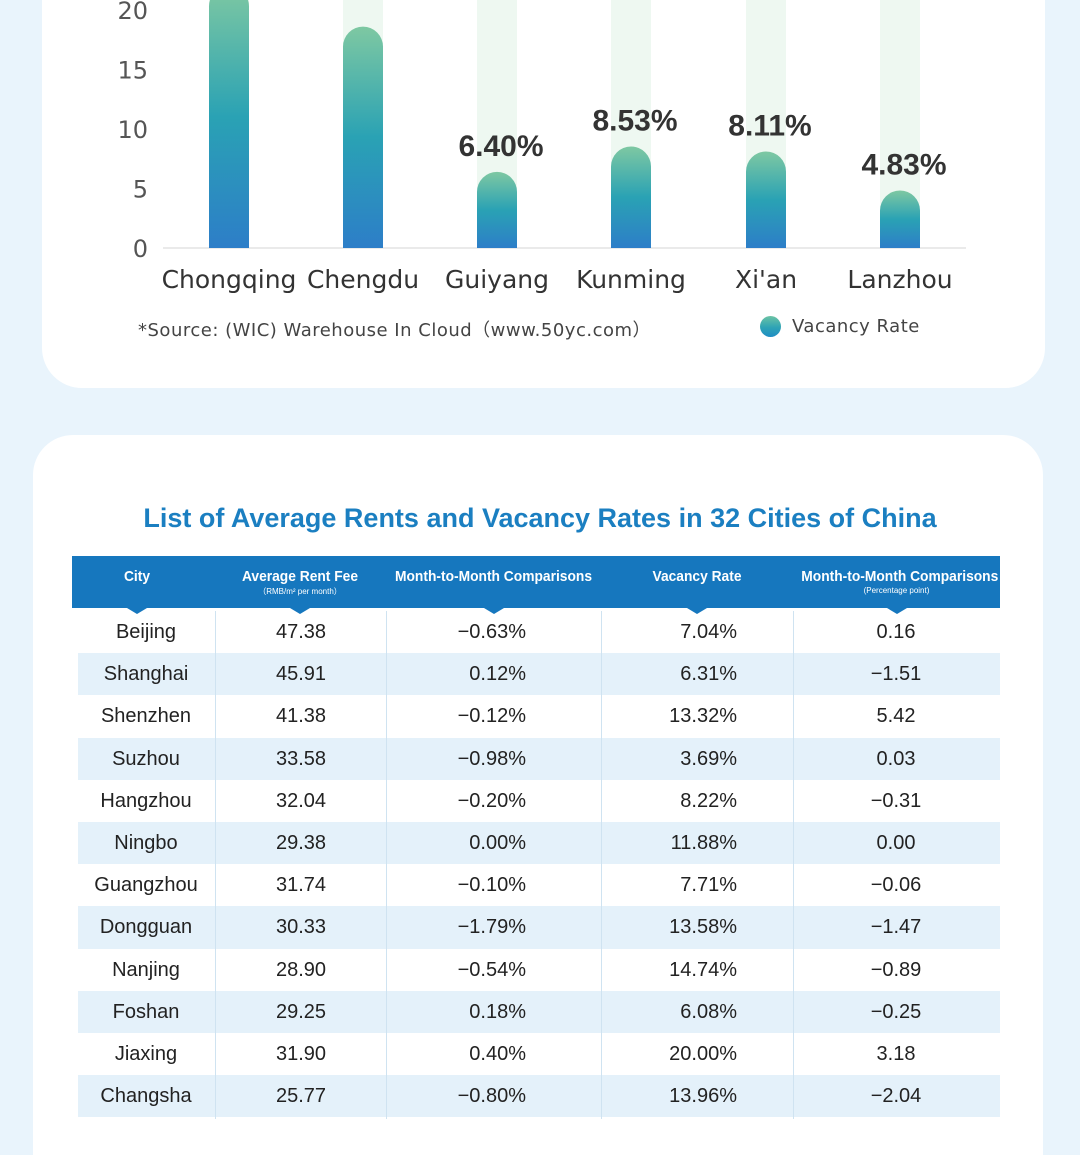  I want to click on rent-cell: 30.33, so click(301, 927).